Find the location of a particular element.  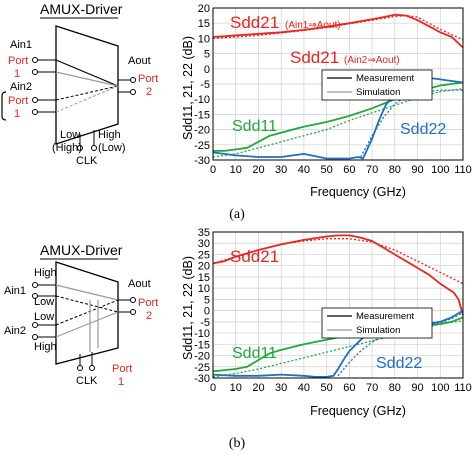

chart-a-sdd11-label: Sdd11 is located at coordinates (254, 126).